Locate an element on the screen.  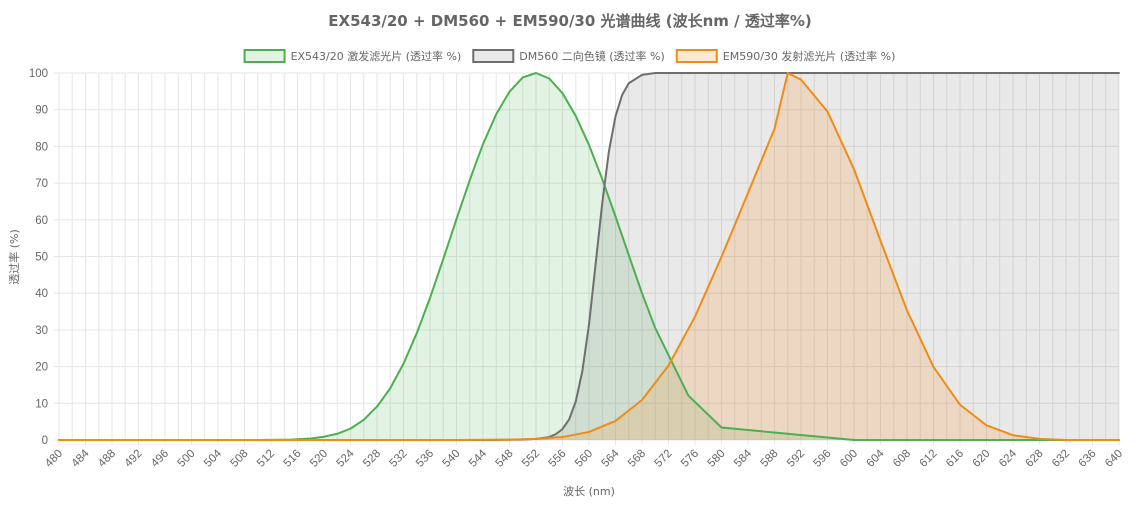
x-tick-label: 588 is located at coordinates (770, 459).